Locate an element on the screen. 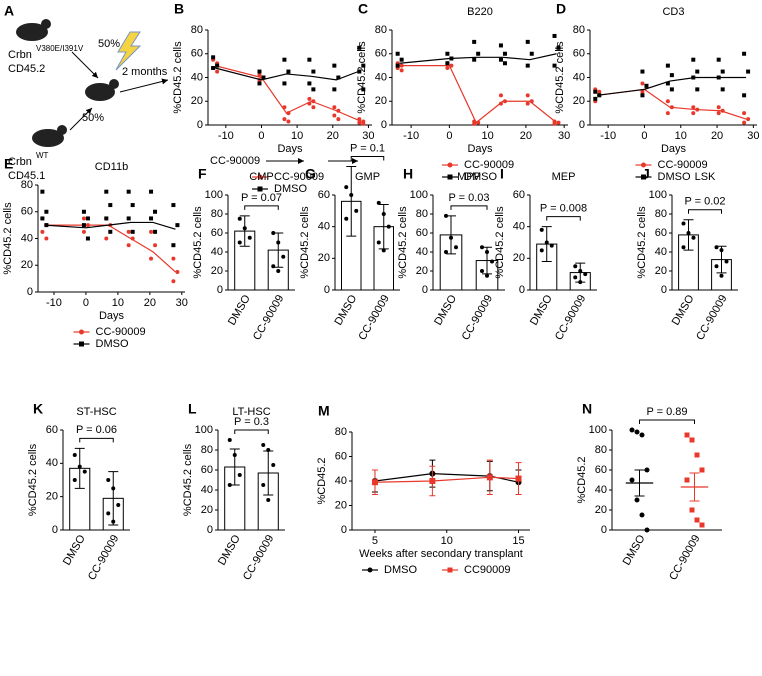  p-value: P = 0.03 is located at coordinates (468, 198).